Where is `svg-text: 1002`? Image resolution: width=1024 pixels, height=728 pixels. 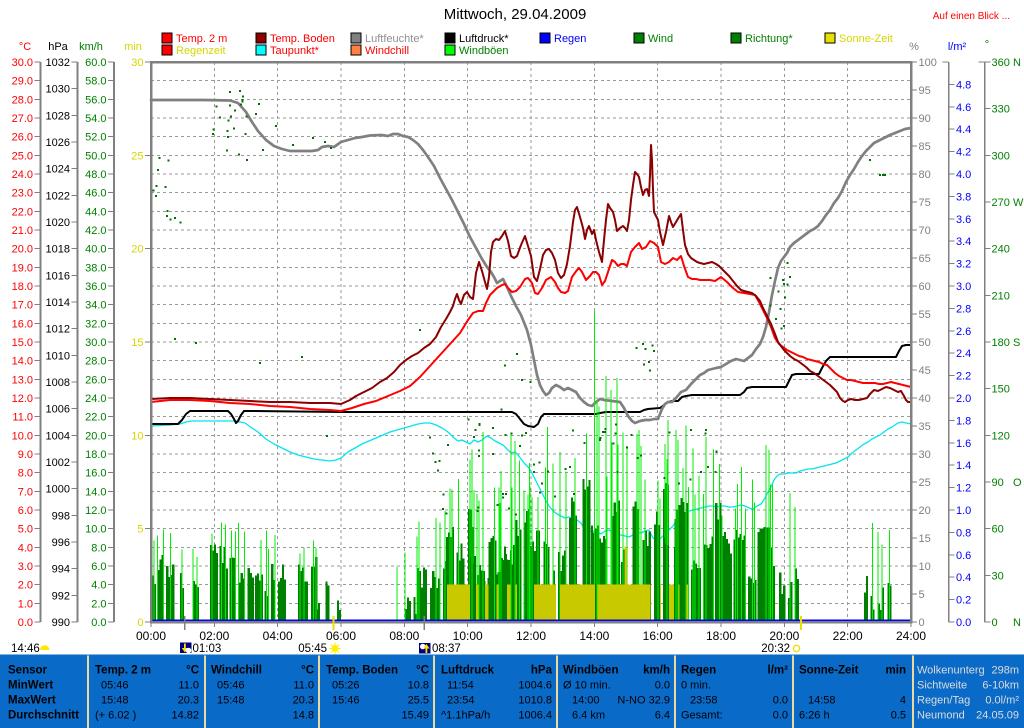 svg-text: 1002 is located at coordinates (58, 463).